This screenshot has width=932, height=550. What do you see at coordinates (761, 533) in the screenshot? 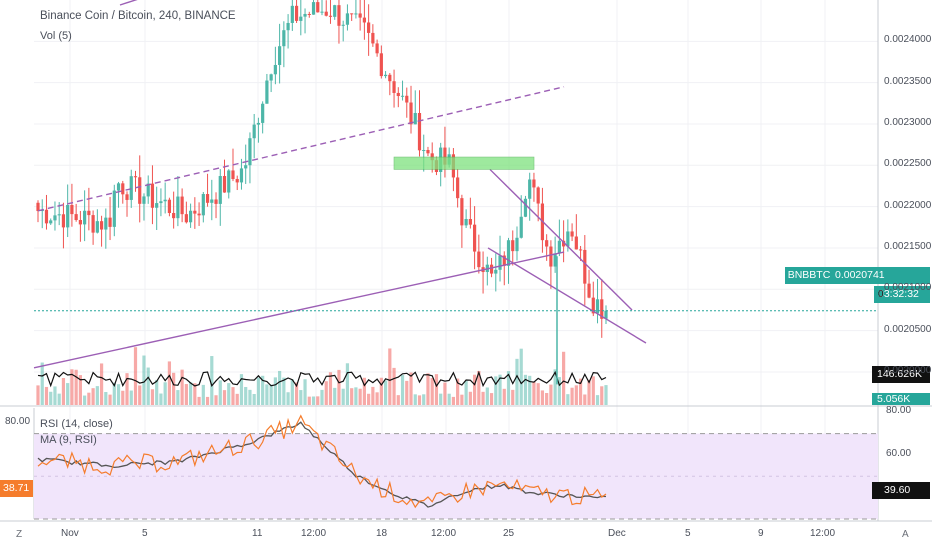
I see `time-tick-label: 9` at bounding box center [761, 533].